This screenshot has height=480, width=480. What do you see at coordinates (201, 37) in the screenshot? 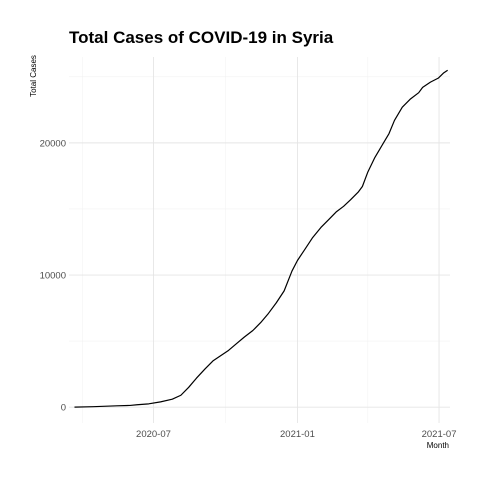
I see `chart-title: Total Cases of COVID-19 in Syria` at bounding box center [201, 37].